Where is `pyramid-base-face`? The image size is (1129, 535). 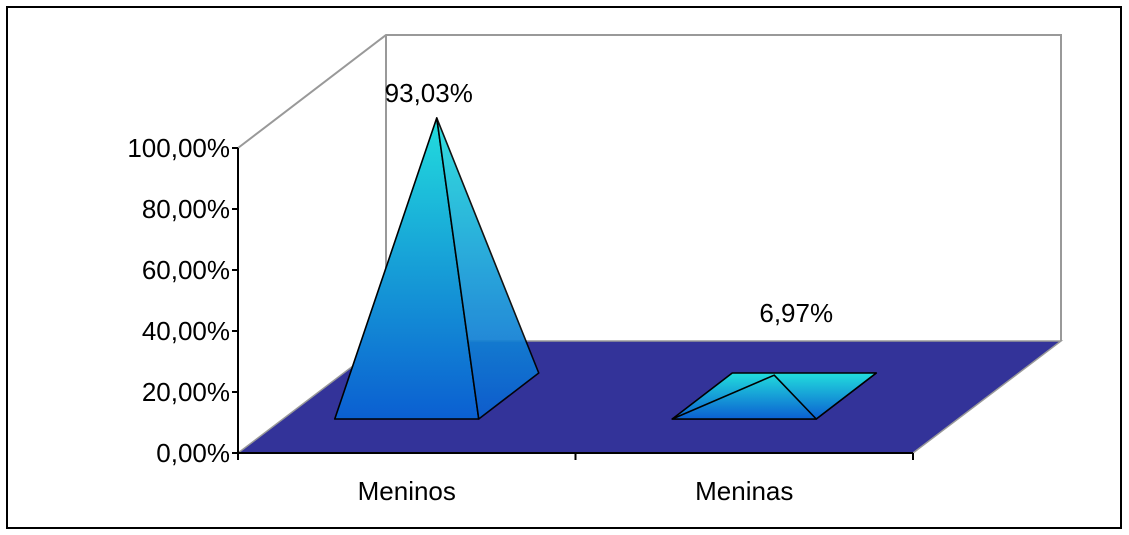 pyramid-base-face is located at coordinates (774, 396).